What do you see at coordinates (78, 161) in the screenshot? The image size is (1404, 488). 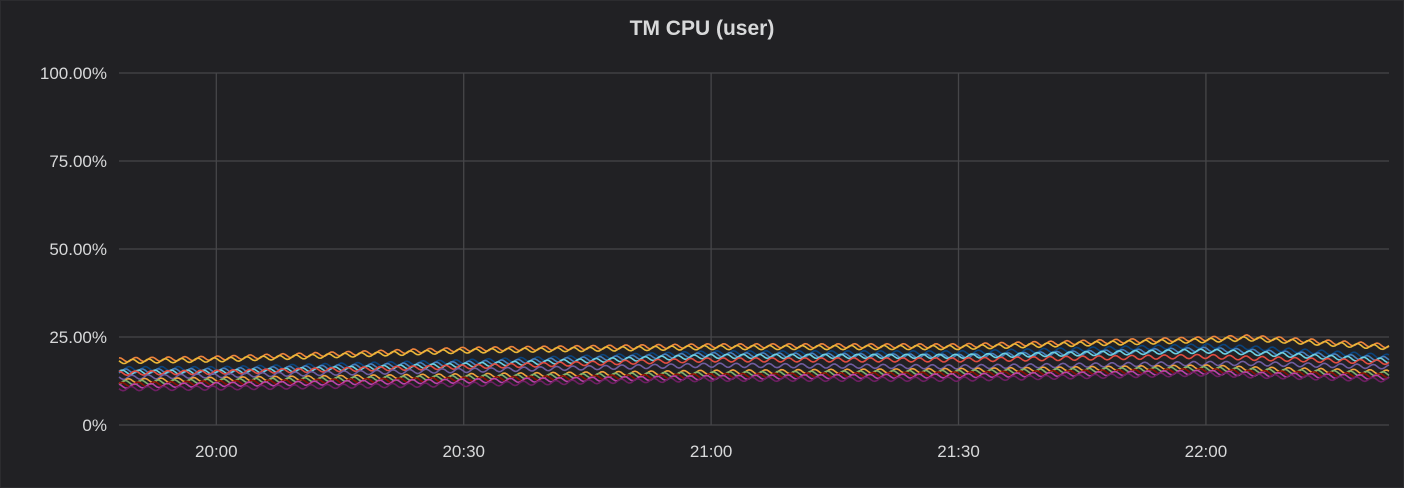 I see `y-tick-label: 75.00%` at bounding box center [78, 161].